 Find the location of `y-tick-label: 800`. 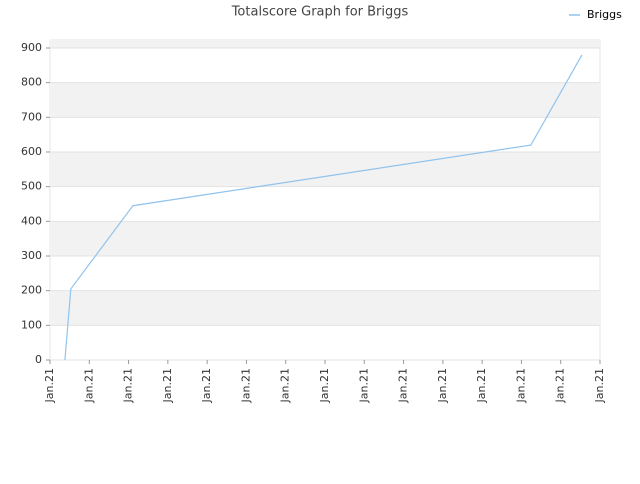

y-tick-label: 800 is located at coordinates (31, 82).